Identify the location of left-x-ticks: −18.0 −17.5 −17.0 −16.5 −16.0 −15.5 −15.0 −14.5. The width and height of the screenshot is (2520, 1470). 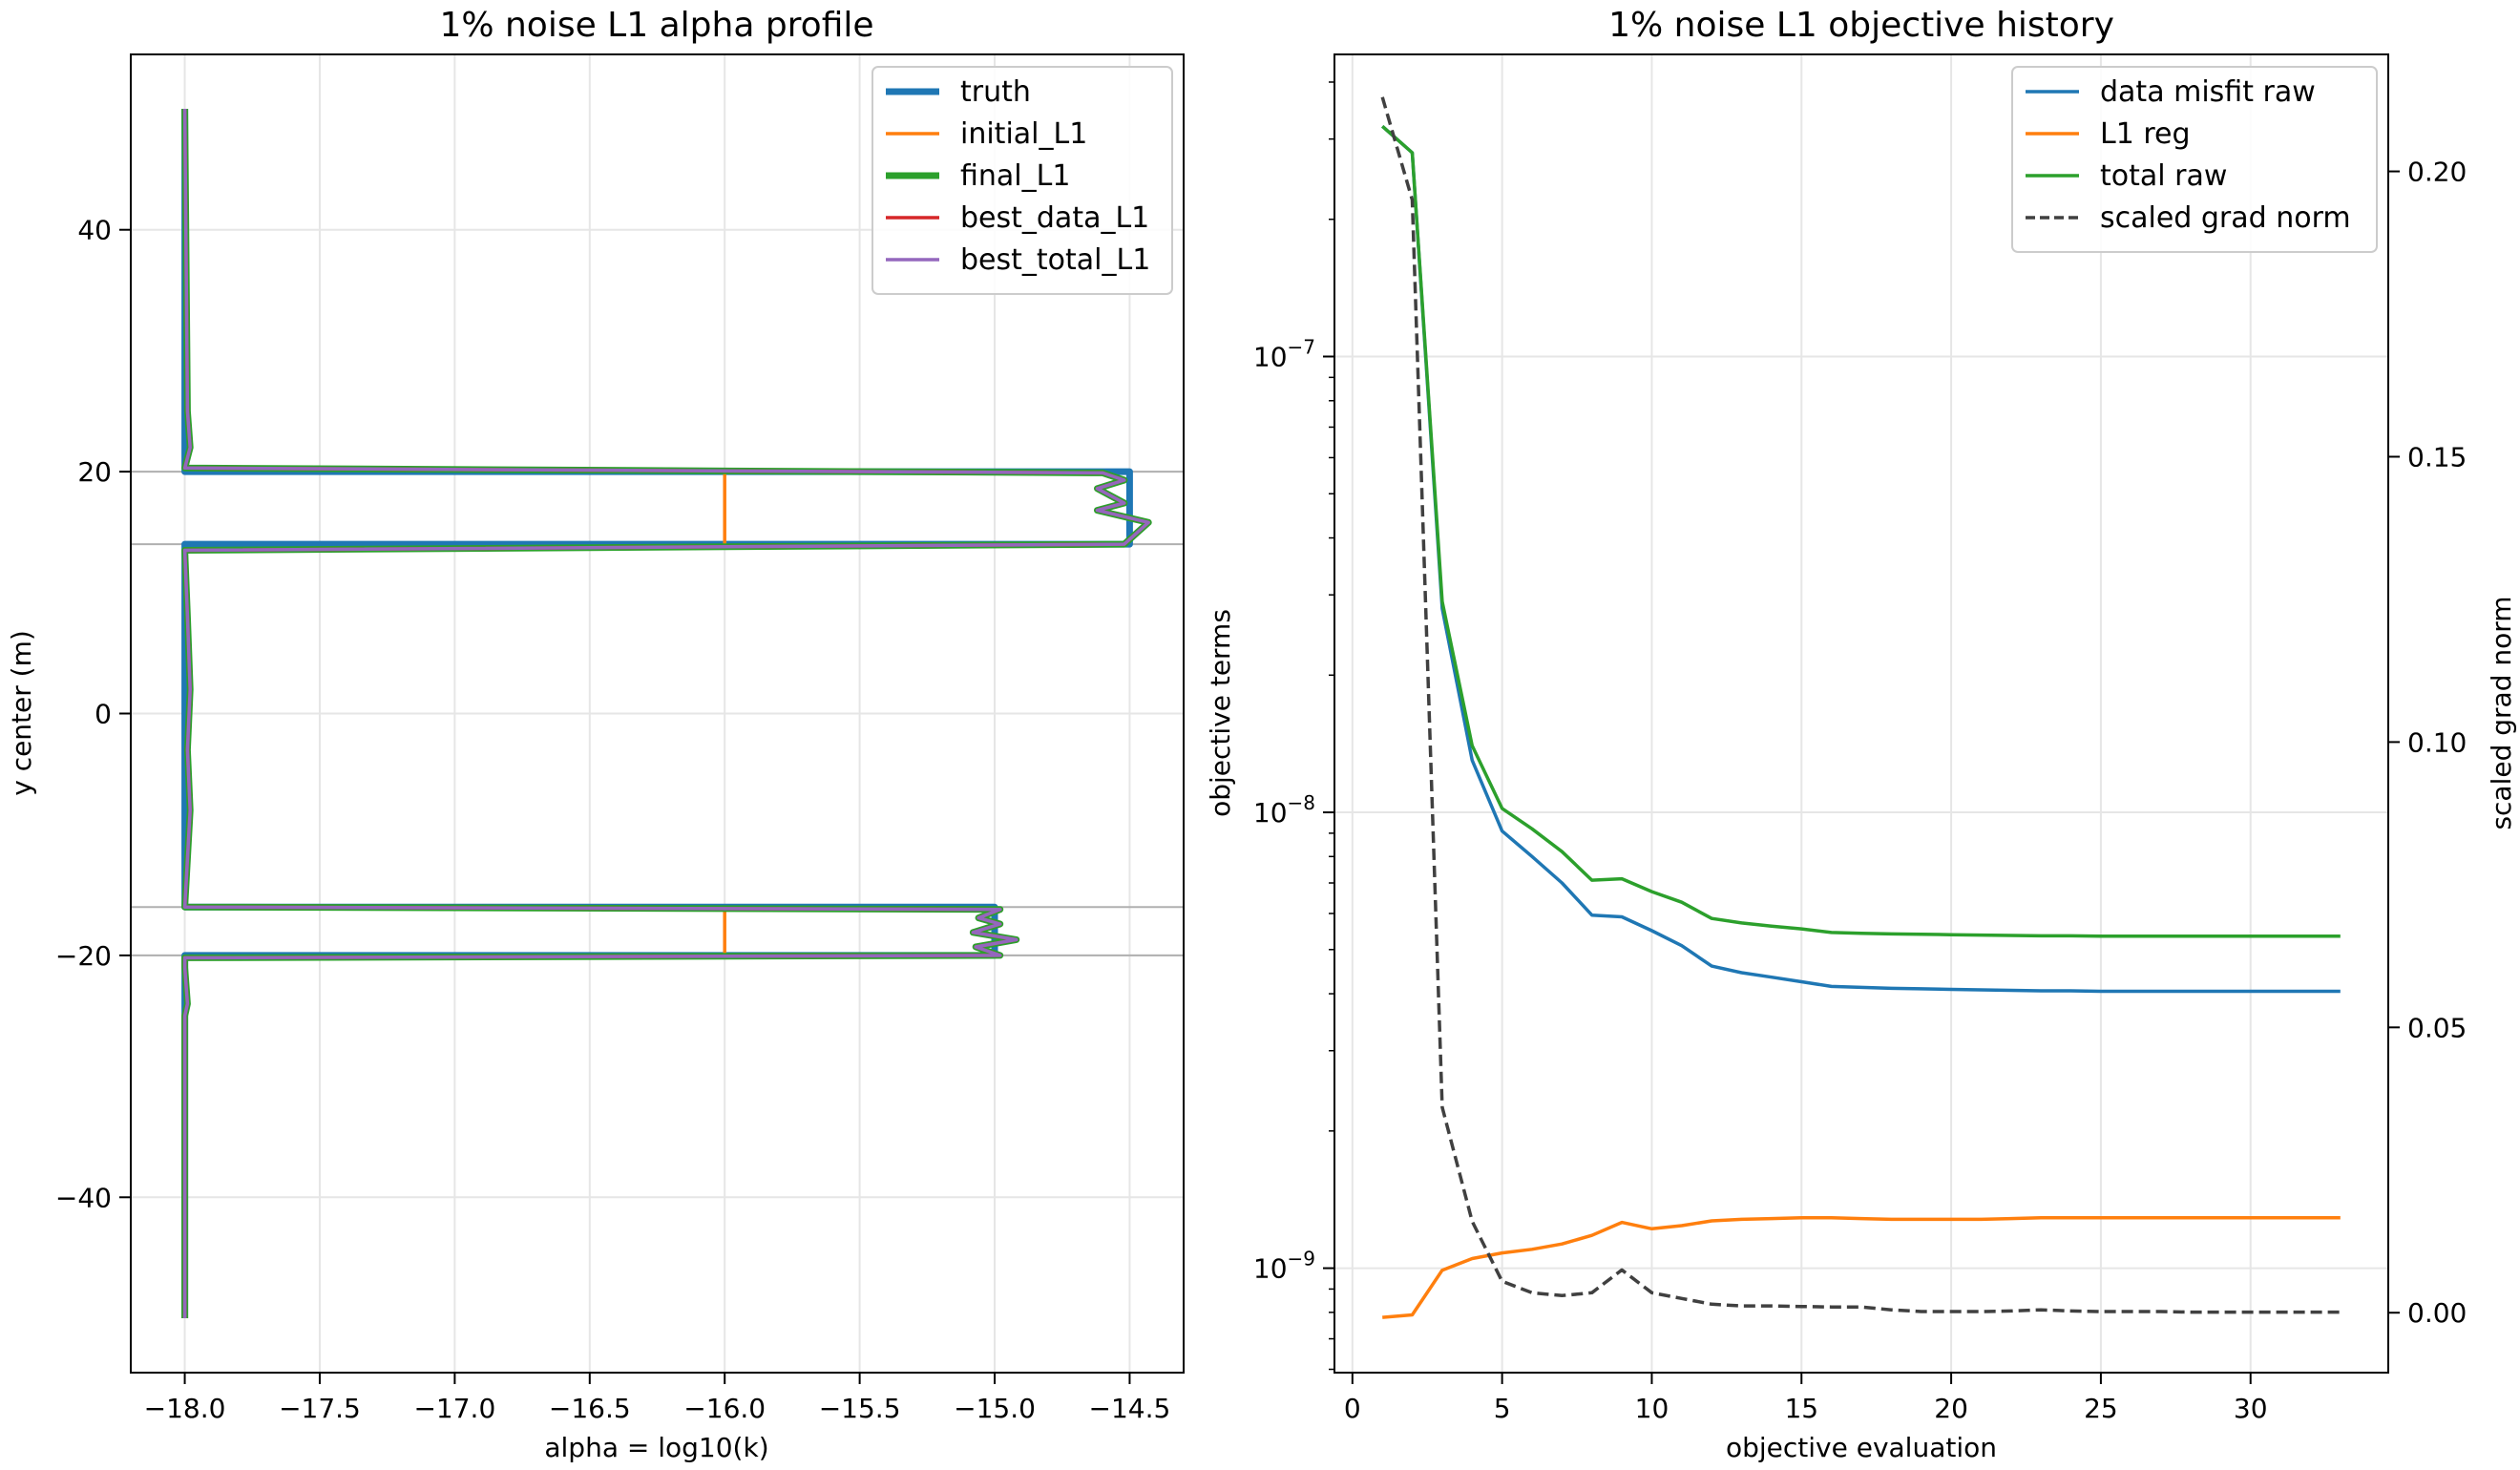
(658, 1398).